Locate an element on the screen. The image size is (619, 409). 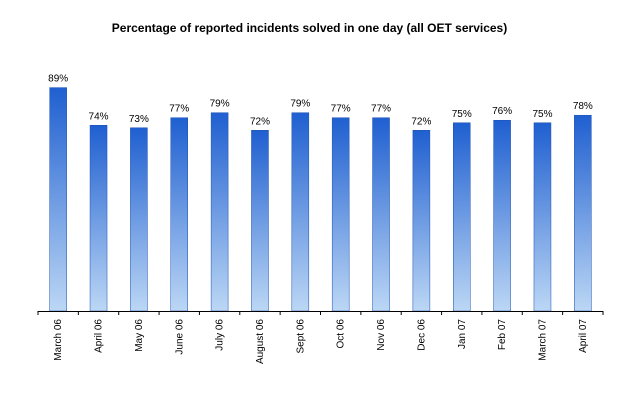
data-label-1: 74% is located at coordinates (99, 116).